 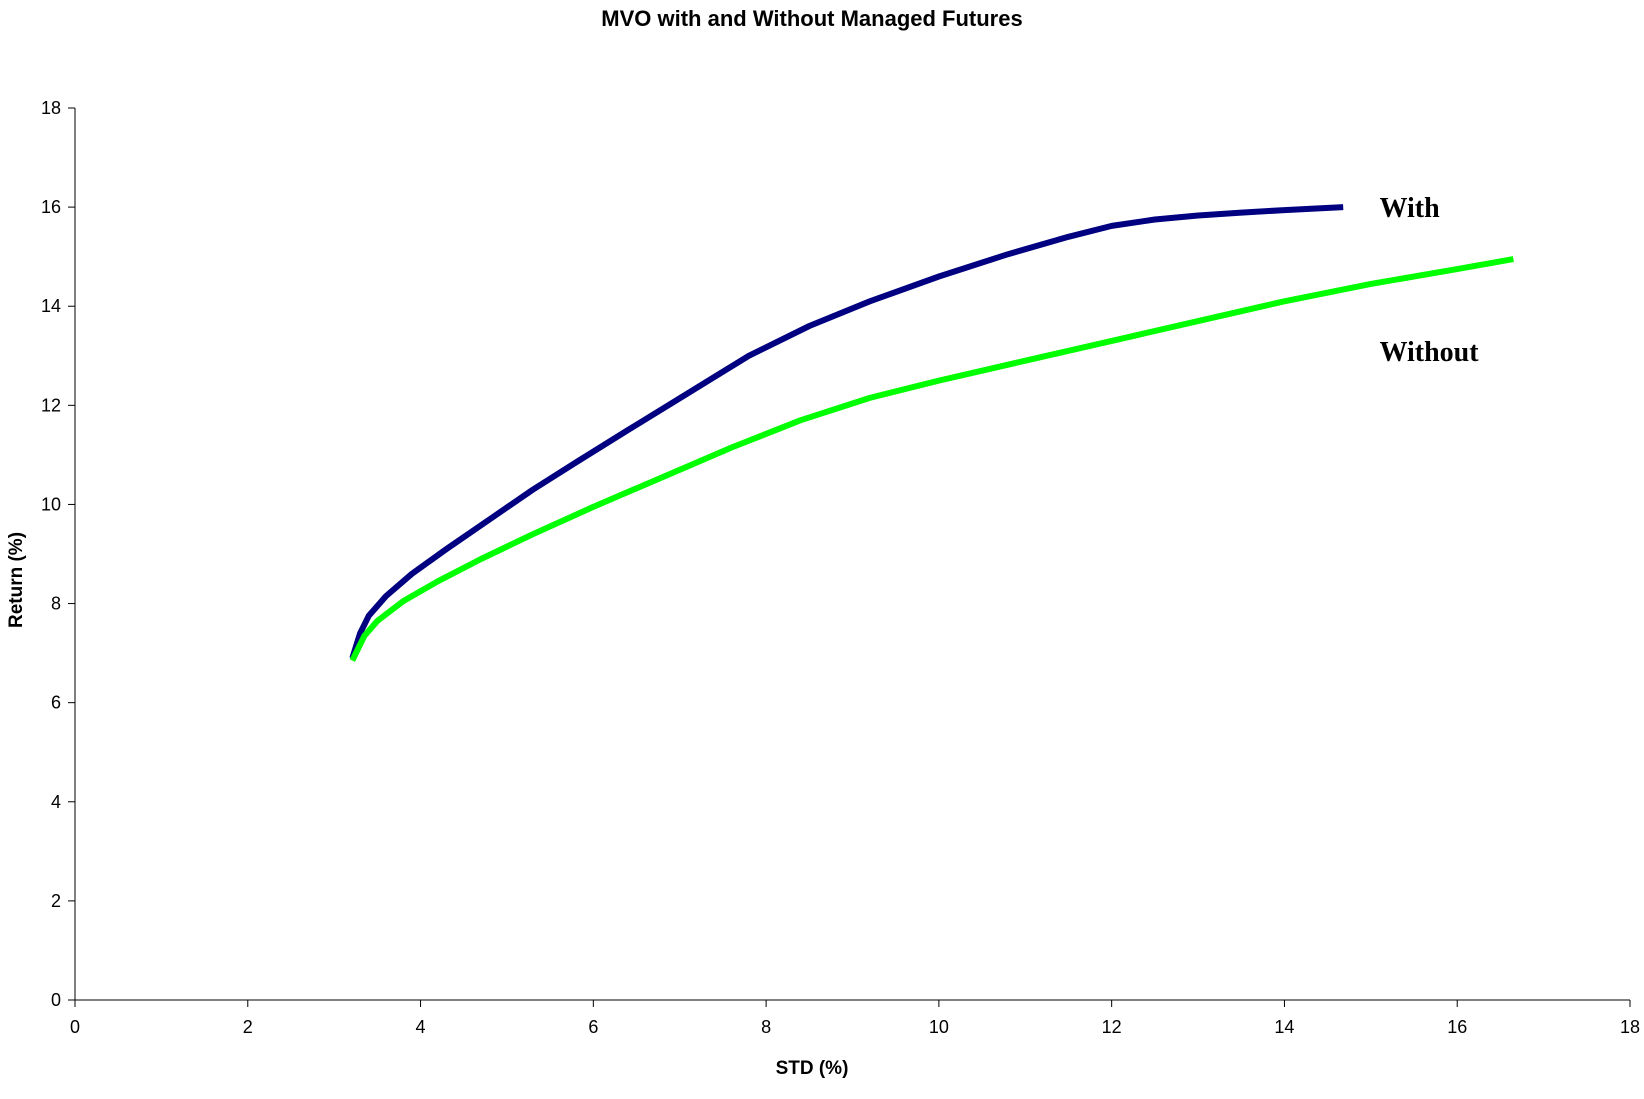 What do you see at coordinates (766, 1027) in the screenshot?
I see `x-tick-label: 8` at bounding box center [766, 1027].